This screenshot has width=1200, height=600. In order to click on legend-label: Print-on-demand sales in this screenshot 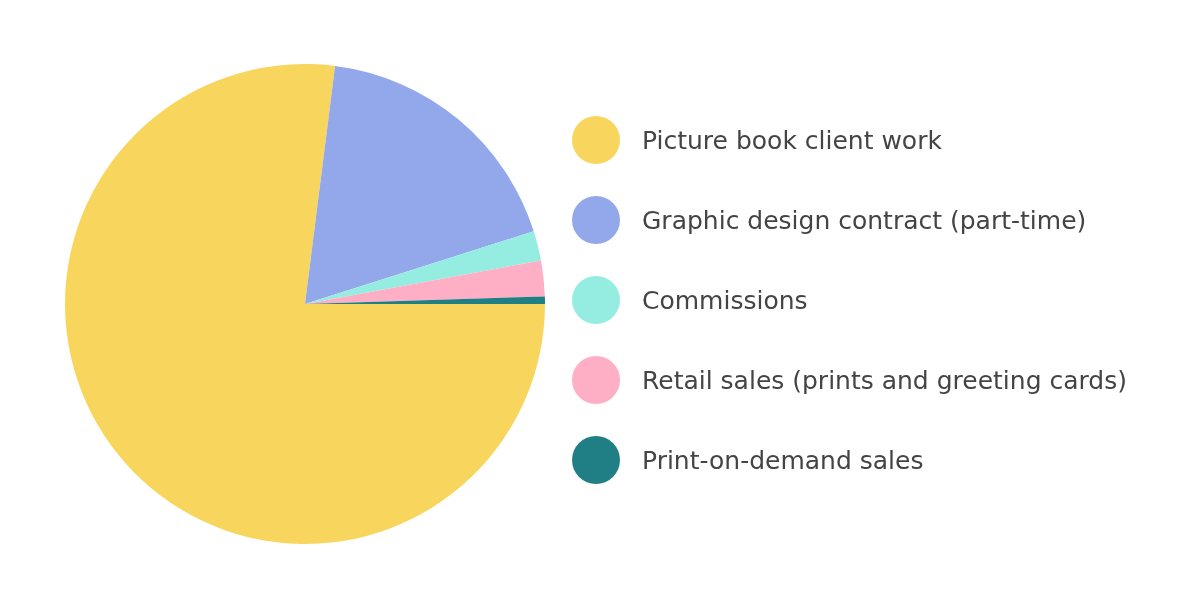, I will do `click(783, 460)`.